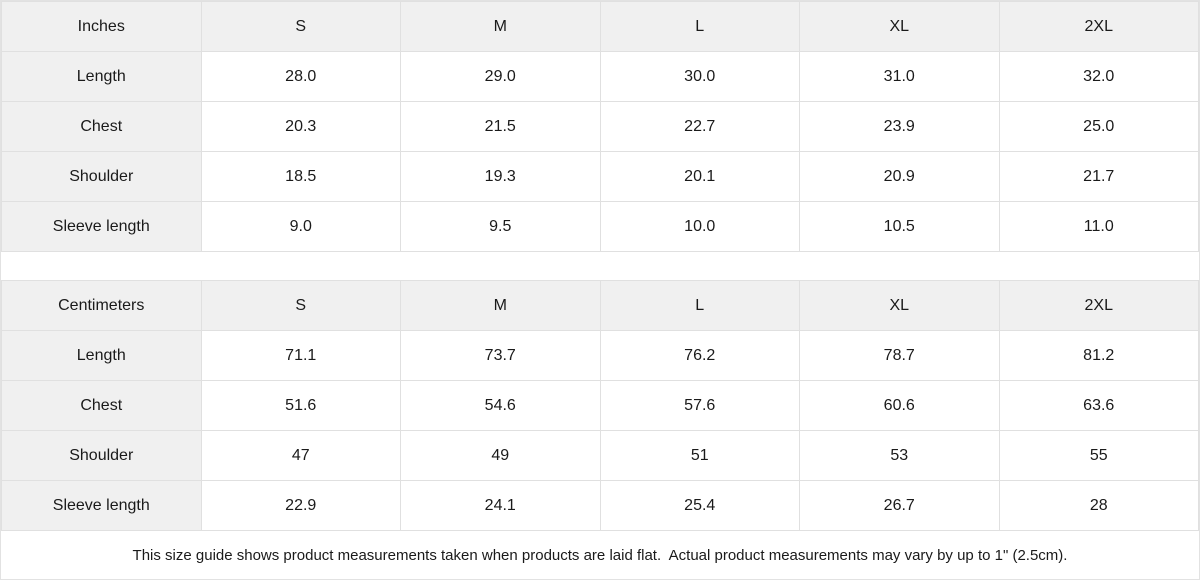 Image resolution: width=1200 pixels, height=580 pixels. What do you see at coordinates (899, 405) in the screenshot?
I see `value-cell: 60.6` at bounding box center [899, 405].